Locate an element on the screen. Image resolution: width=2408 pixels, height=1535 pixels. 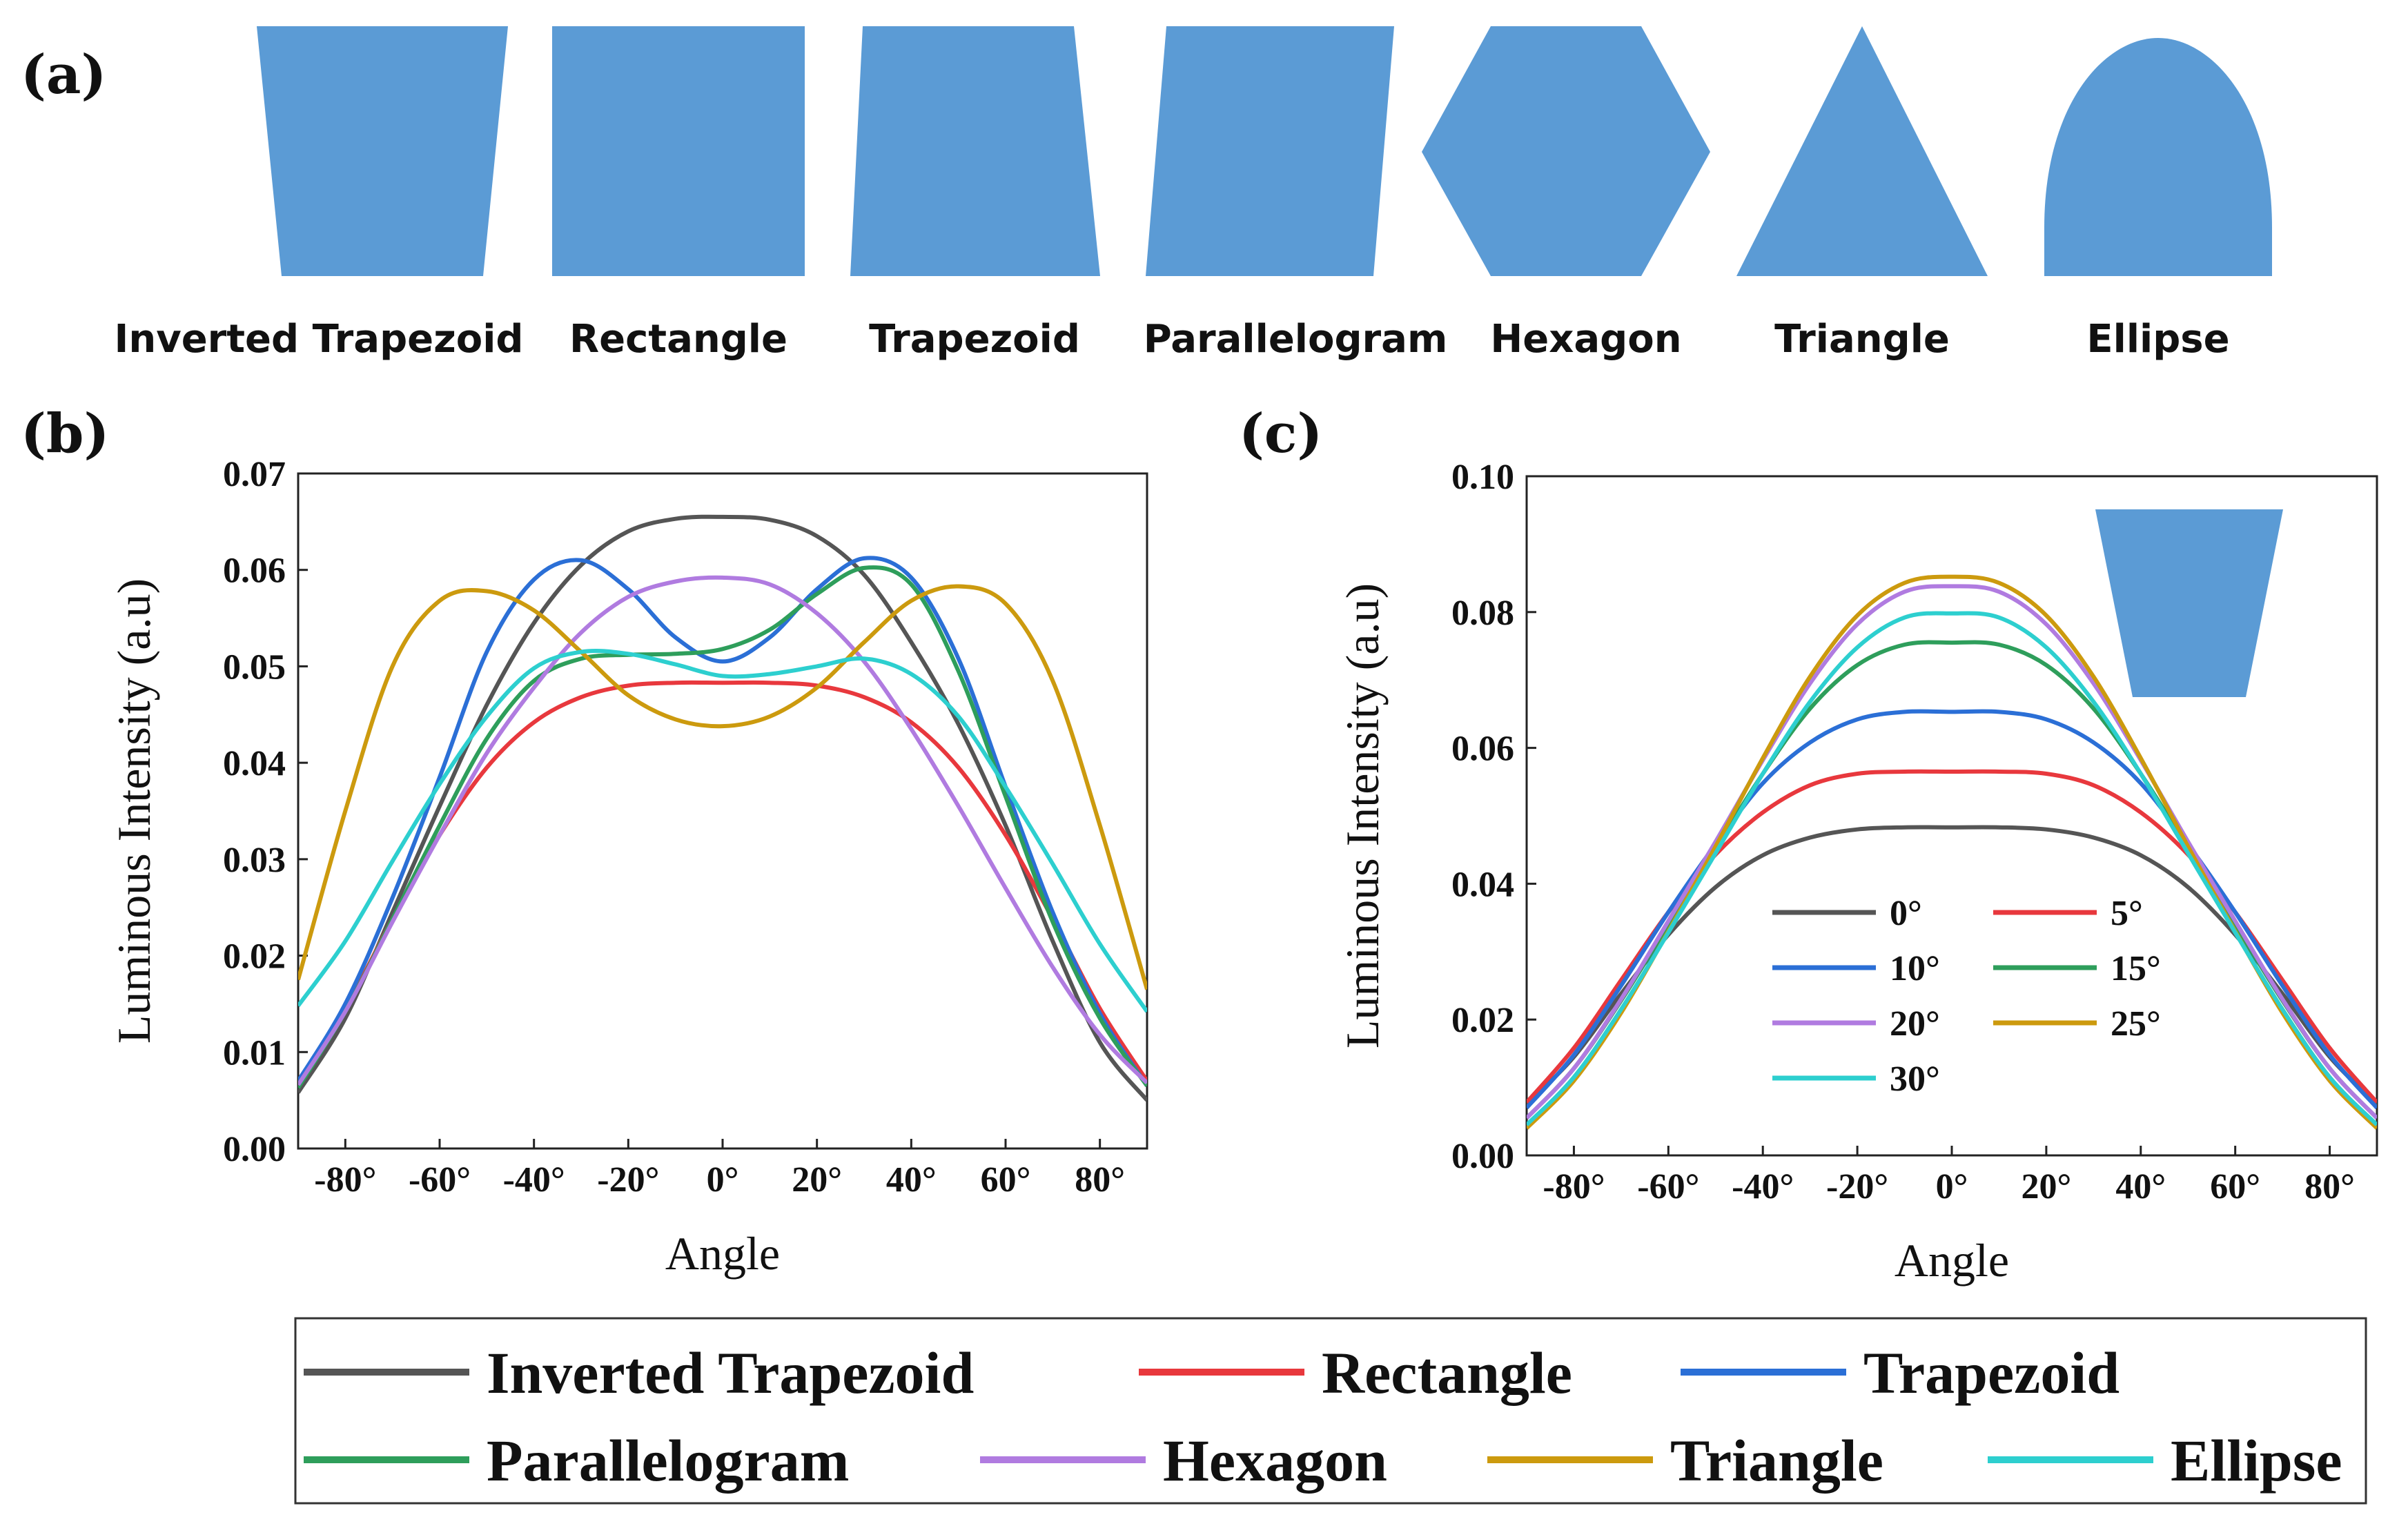
panel-label-c: (c) is located at coordinates (1280, 433).